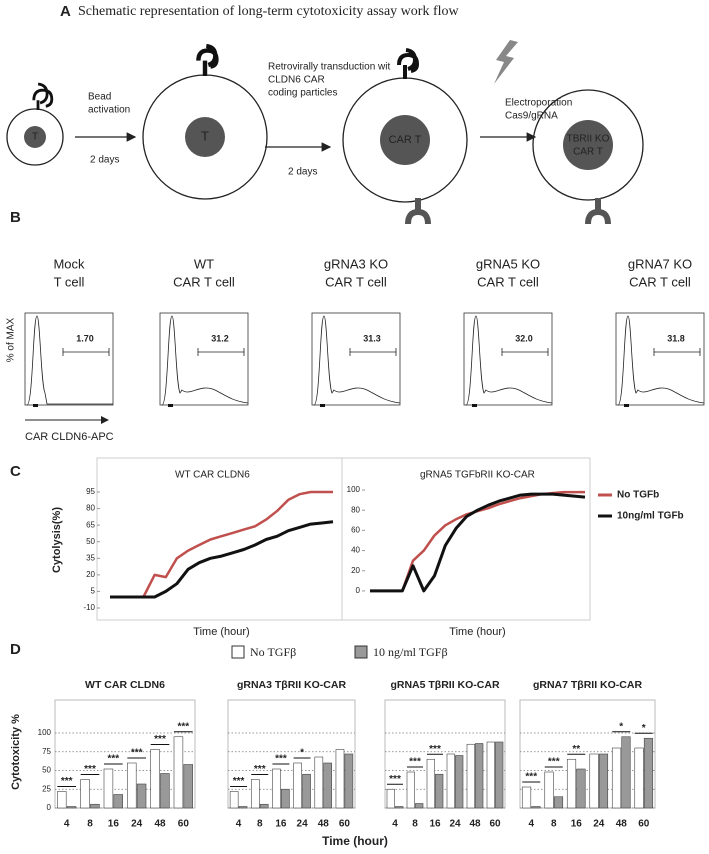 The height and width of the screenshot is (854, 709). I want to click on x-tick-label: 16, so click(281, 824).